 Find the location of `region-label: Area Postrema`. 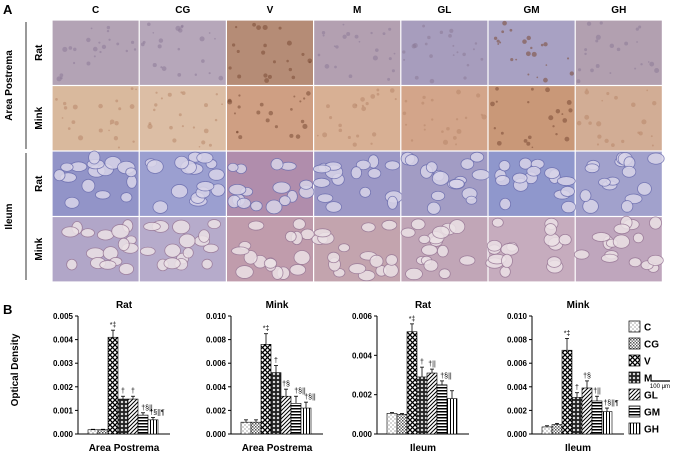

region-label: Area Postrema is located at coordinates (9, 85).